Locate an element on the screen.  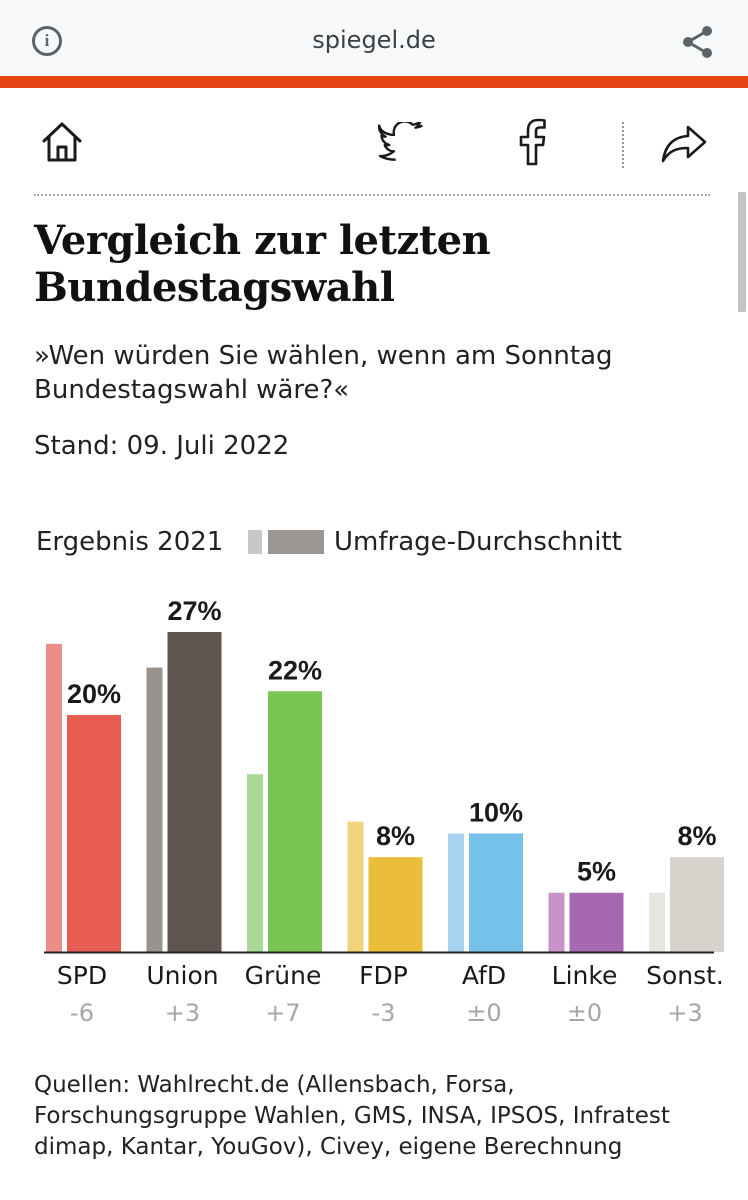
data-label-5: 5% is located at coordinates (596, 872).